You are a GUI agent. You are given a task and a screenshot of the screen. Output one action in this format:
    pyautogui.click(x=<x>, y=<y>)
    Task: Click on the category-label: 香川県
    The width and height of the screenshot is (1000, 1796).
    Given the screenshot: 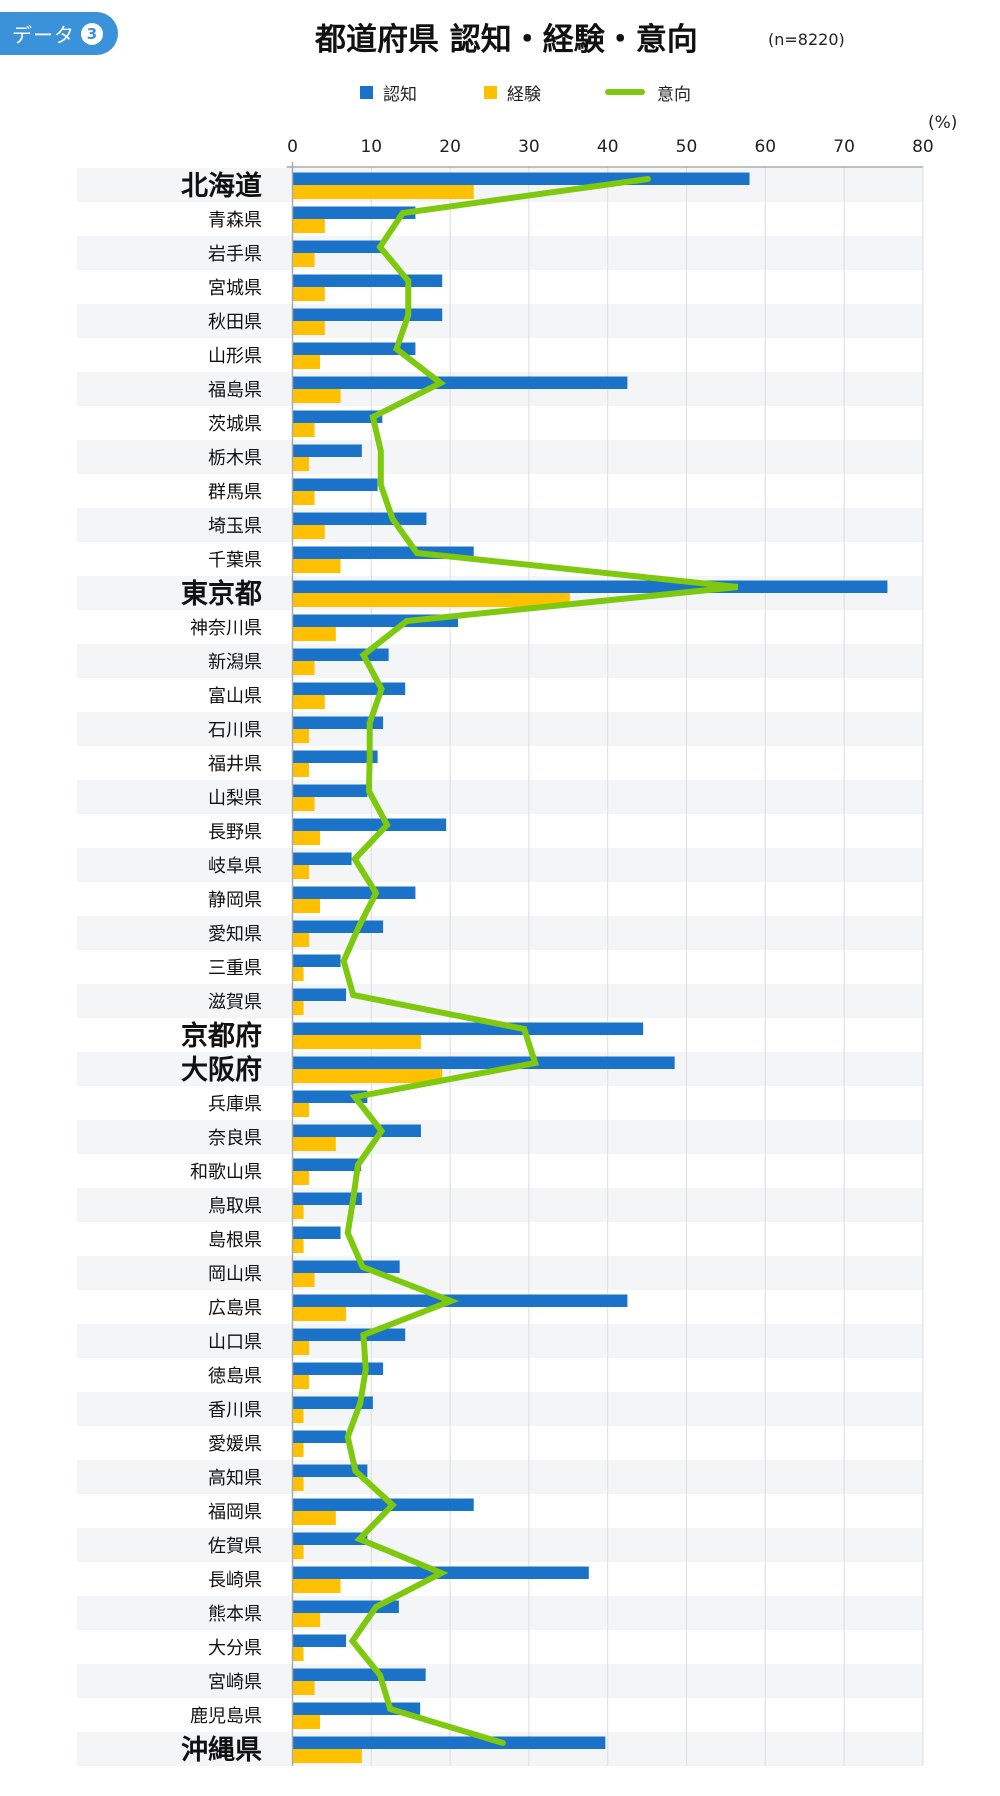 What is the action you would take?
    pyautogui.click(x=235, y=1410)
    